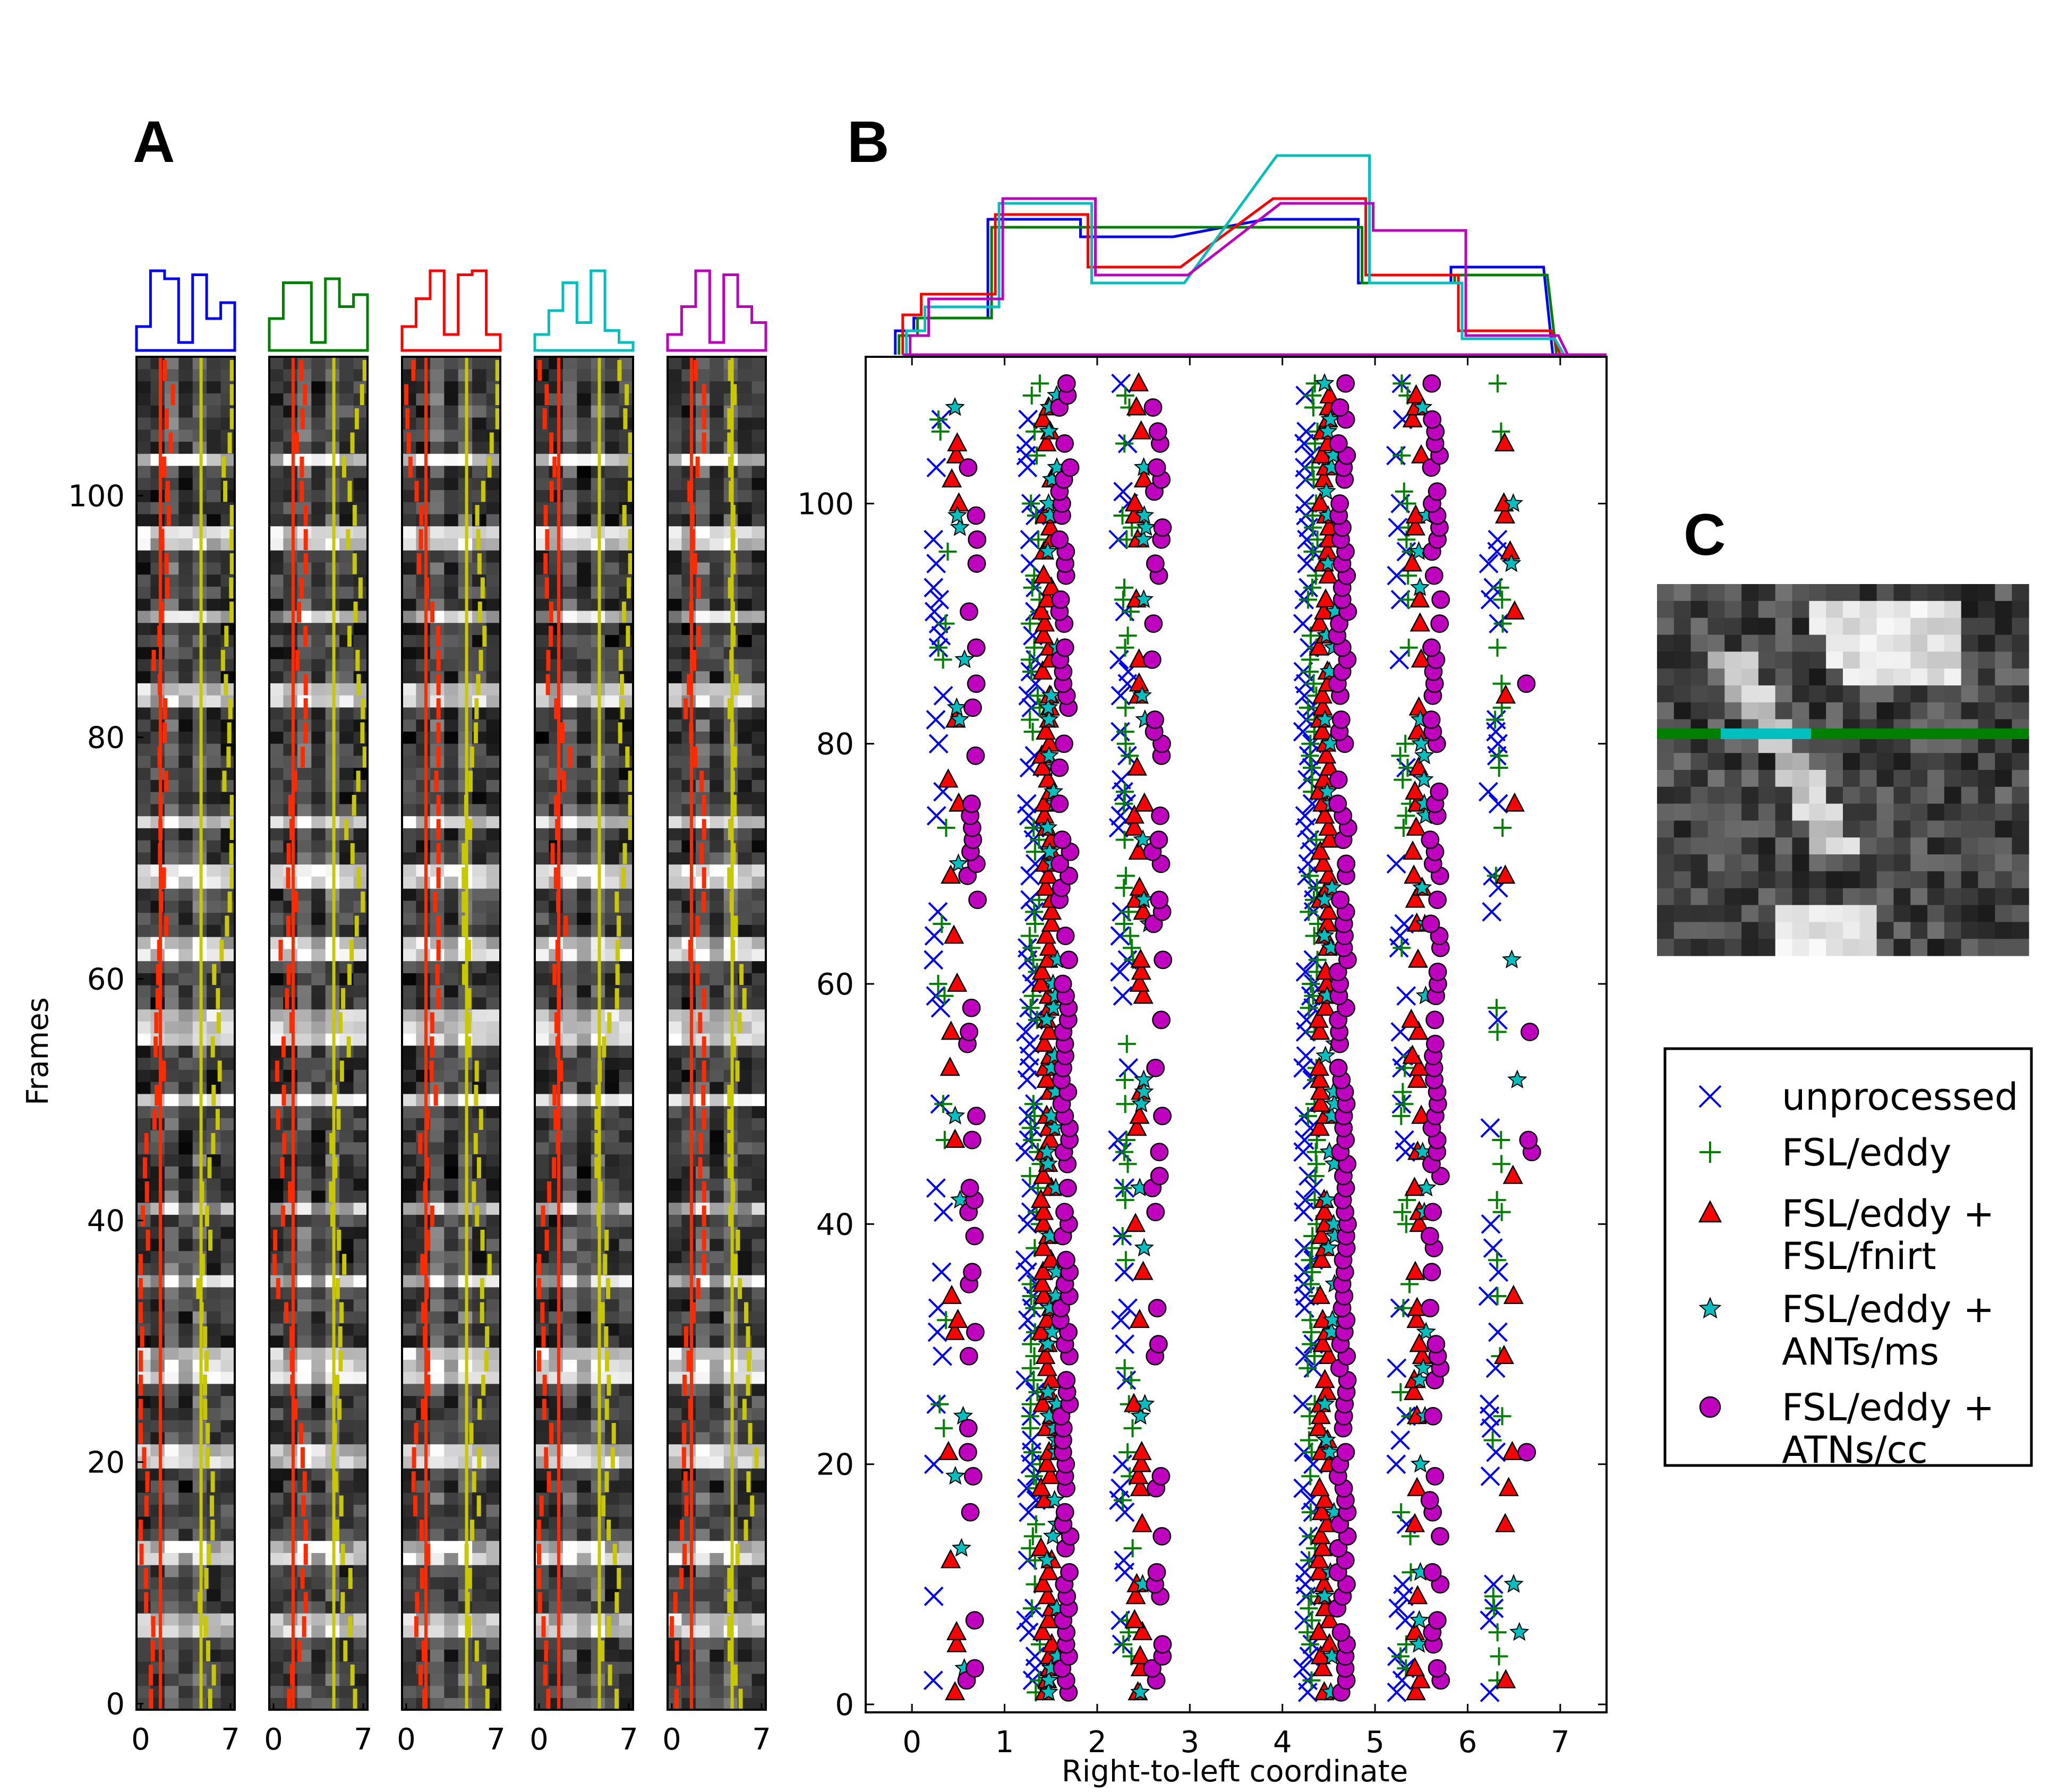 The height and width of the screenshot is (1792, 2067). What do you see at coordinates (1560, 1743) in the screenshot?
I see `x-tick-label: 7` at bounding box center [1560, 1743].